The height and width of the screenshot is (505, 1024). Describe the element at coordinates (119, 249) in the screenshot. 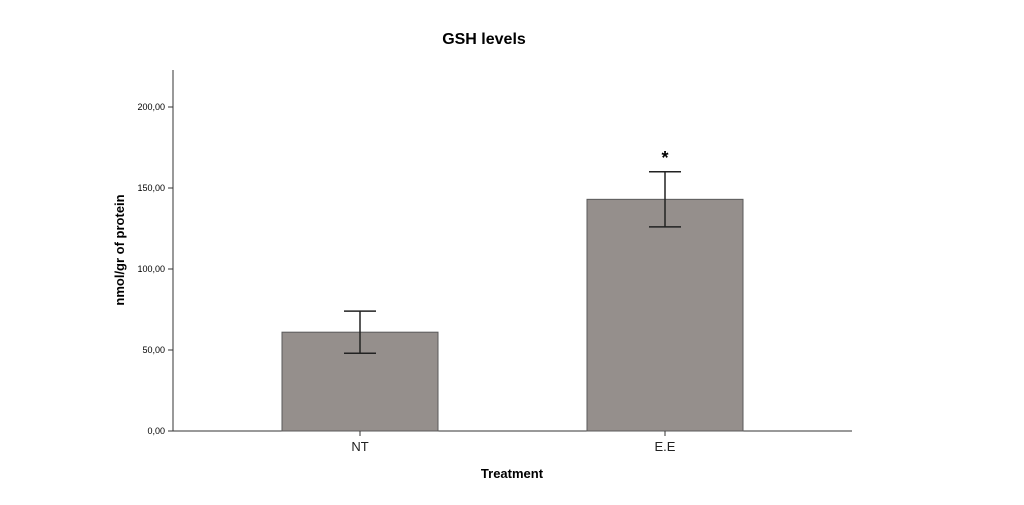

I see `y-axis-label: nmol/gr of protein` at that location.